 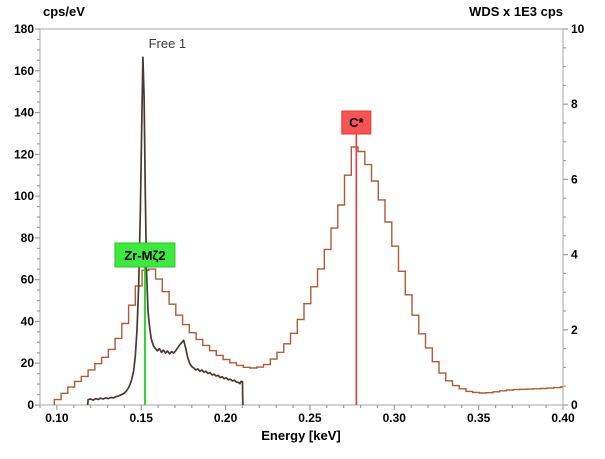 What do you see at coordinates (142, 418) in the screenshot?
I see `x-axis-tick-label: 0.15` at bounding box center [142, 418].